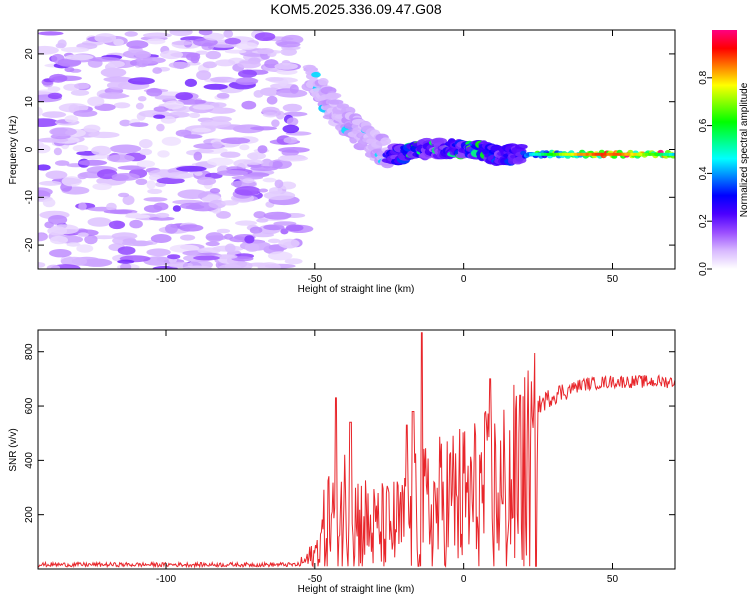 This screenshot has height=600, width=750. I want to click on snr-x-axis-label: Height of straight line (km), so click(356, 589).